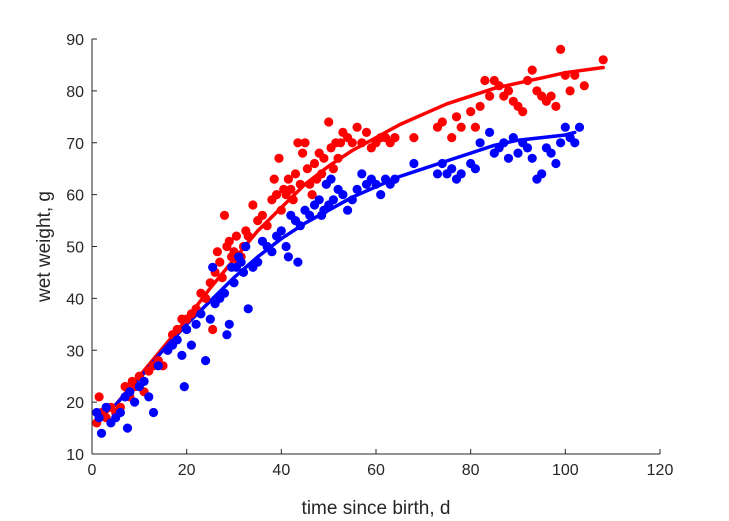  What do you see at coordinates (92, 470) in the screenshot?
I see `x-tick-label: 0` at bounding box center [92, 470].